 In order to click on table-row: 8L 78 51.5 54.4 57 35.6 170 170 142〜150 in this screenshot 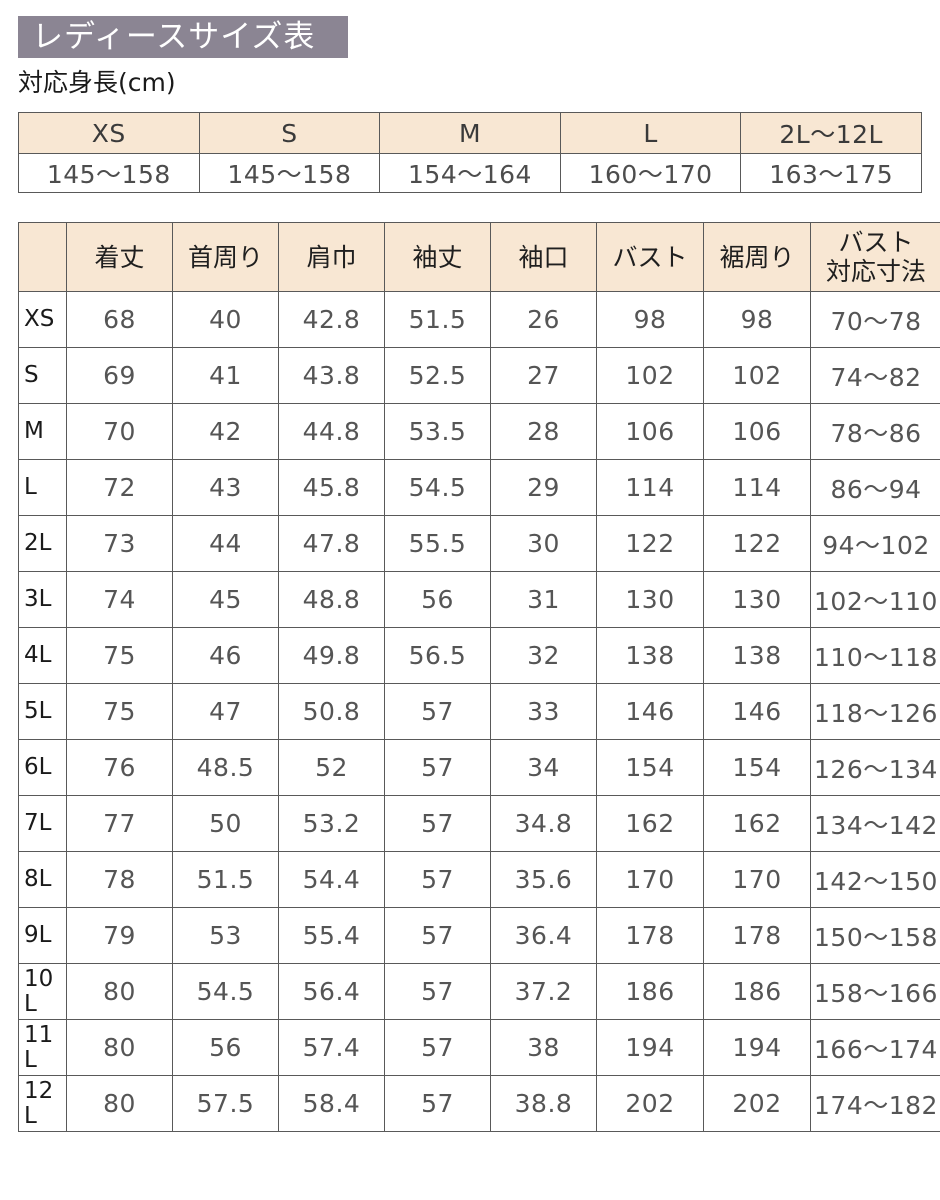, I will do `click(479, 879)`.